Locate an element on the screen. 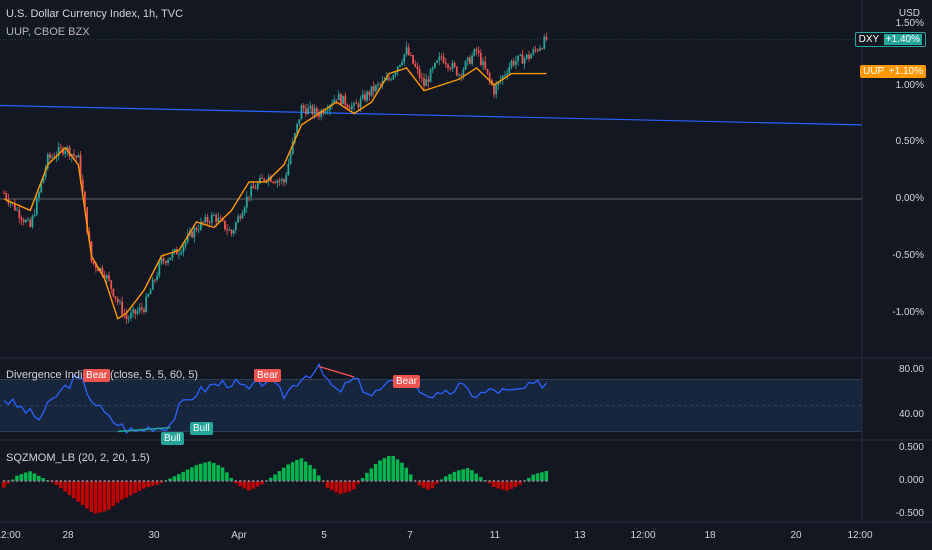  dxy-price-tag: DXY +1.40% is located at coordinates (890, 39).